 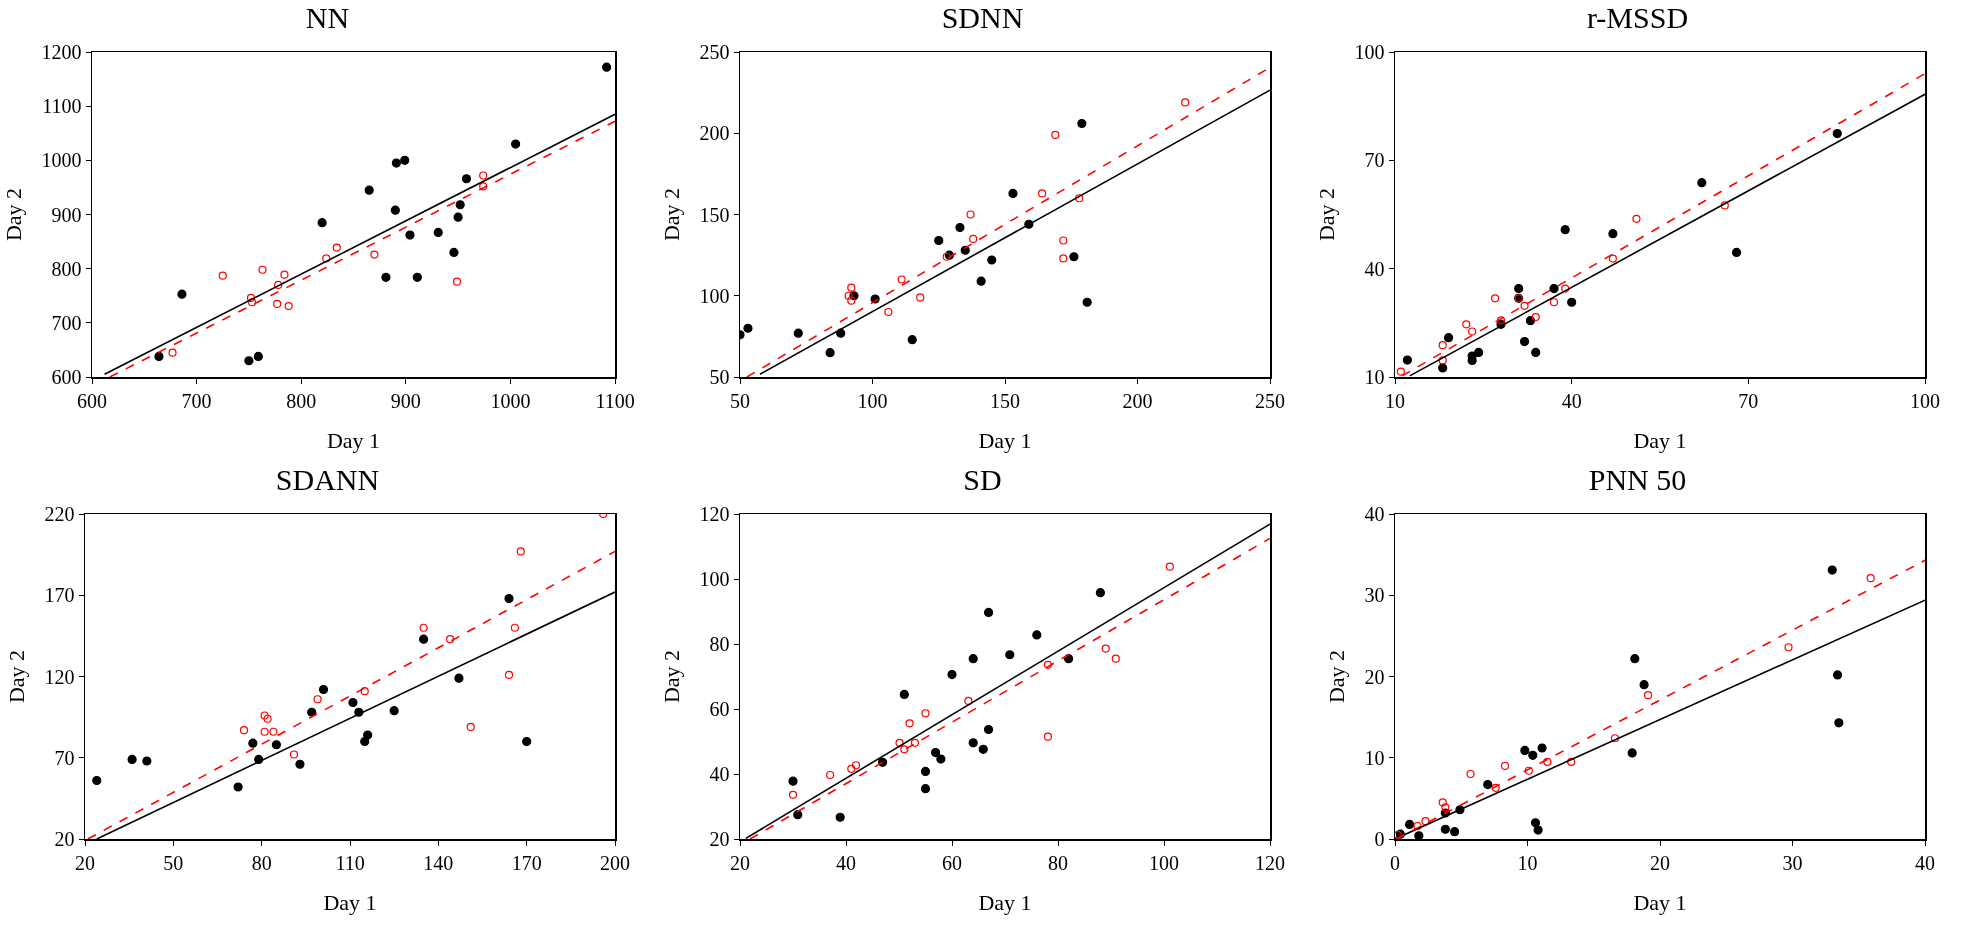 I want to click on x-tick-label: 700, so click(x=196, y=400).